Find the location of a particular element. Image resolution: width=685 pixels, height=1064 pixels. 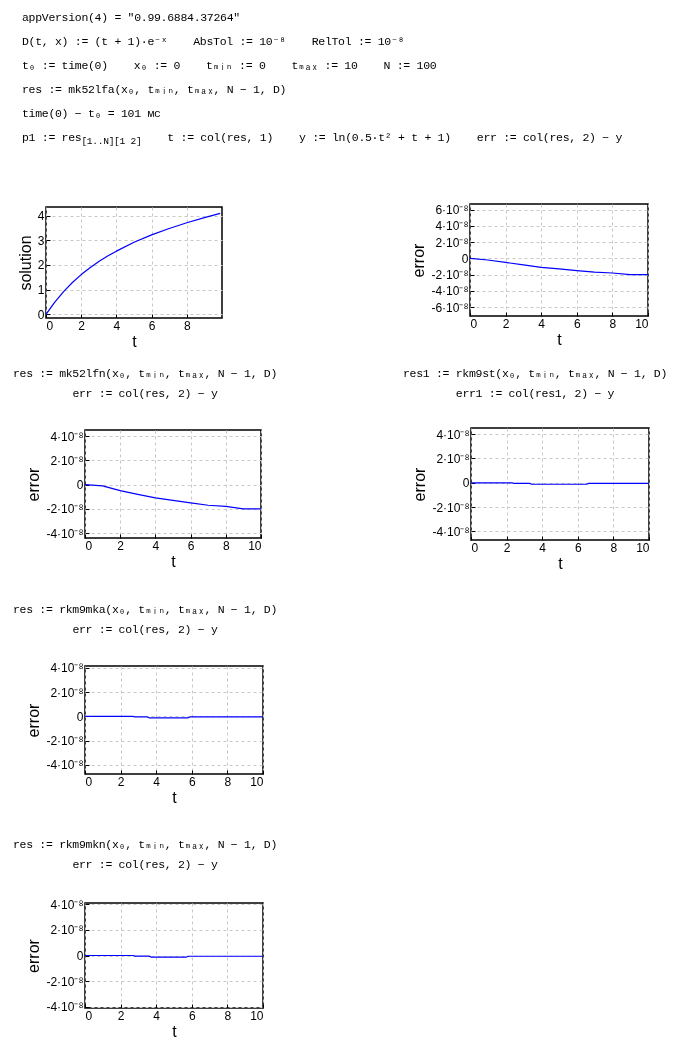

text: res := rkm9mka(x₀, tₘᵢₙ, tₘₐₓ, N − 1, D) is located at coordinates (145, 610).